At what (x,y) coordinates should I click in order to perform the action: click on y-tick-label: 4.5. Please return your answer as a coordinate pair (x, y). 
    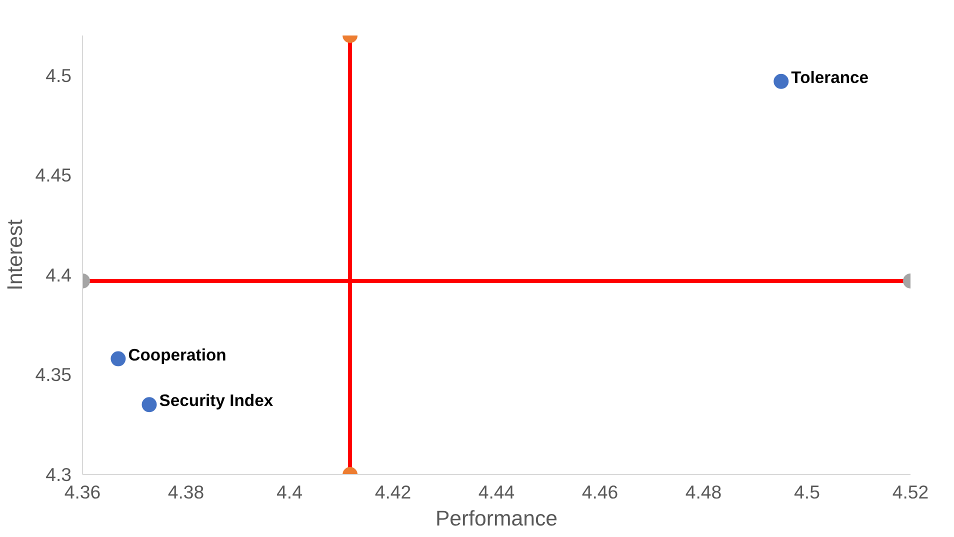
    Looking at the image, I should click on (59, 75).